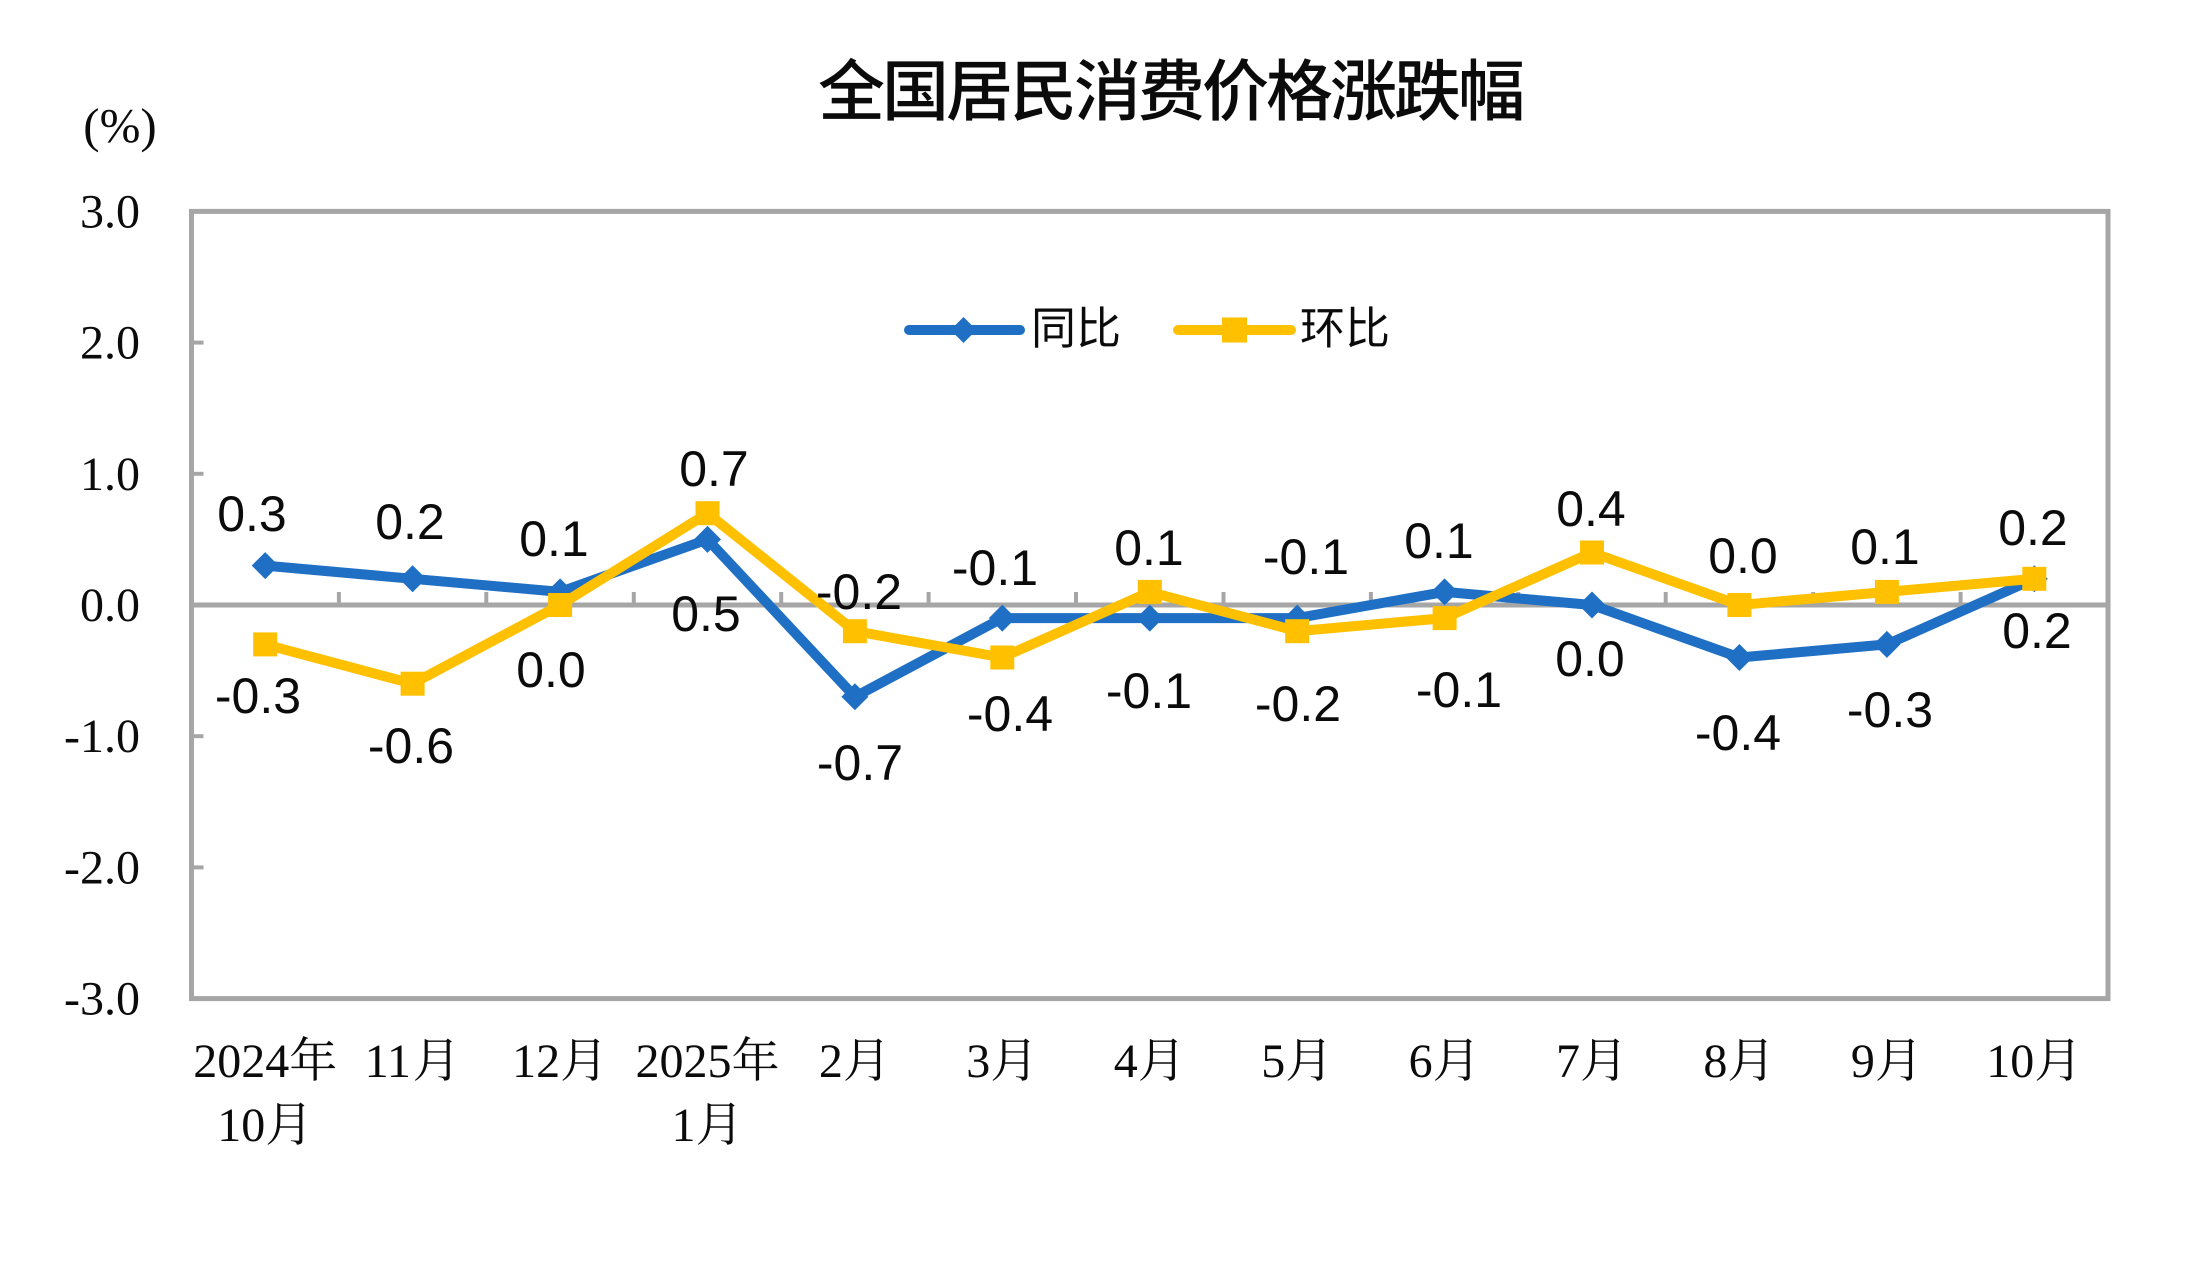 Image resolution: width=2198 pixels, height=1261 pixels. What do you see at coordinates (706, 614) in the screenshot?
I see `svg-text: 0.5` at bounding box center [706, 614].